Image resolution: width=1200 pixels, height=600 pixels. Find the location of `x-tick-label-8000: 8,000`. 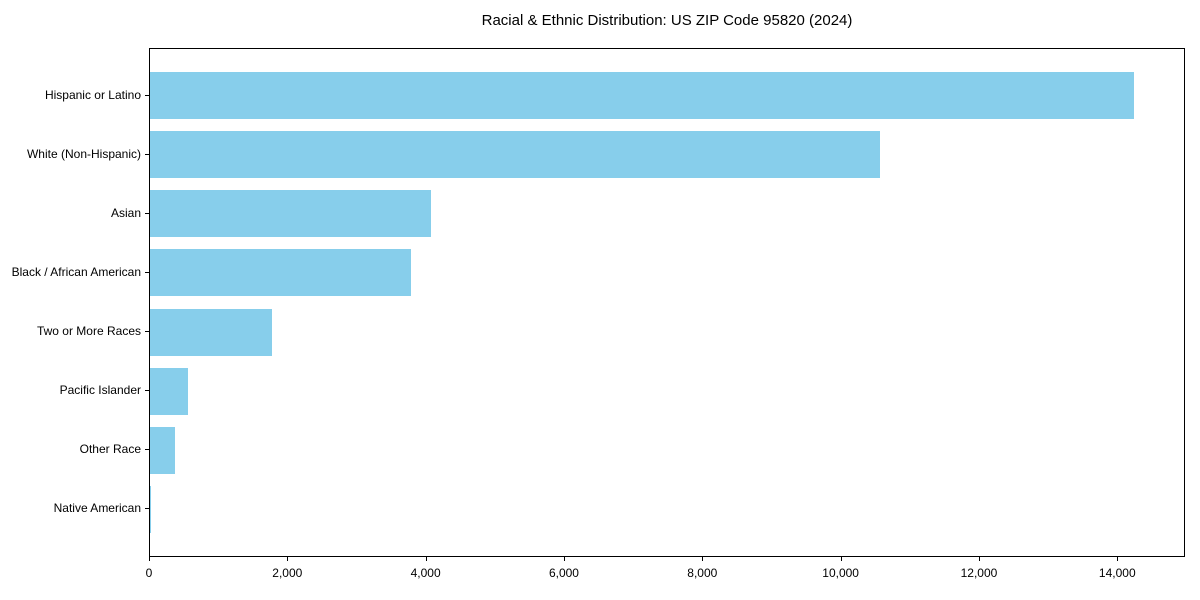

x-tick-label-8000: 8,000 is located at coordinates (702, 573).